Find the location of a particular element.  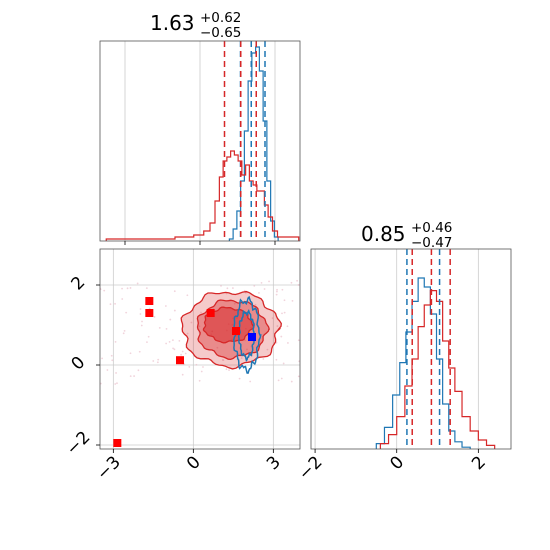

panel-top-left-histogram is located at coordinates (200, 142).